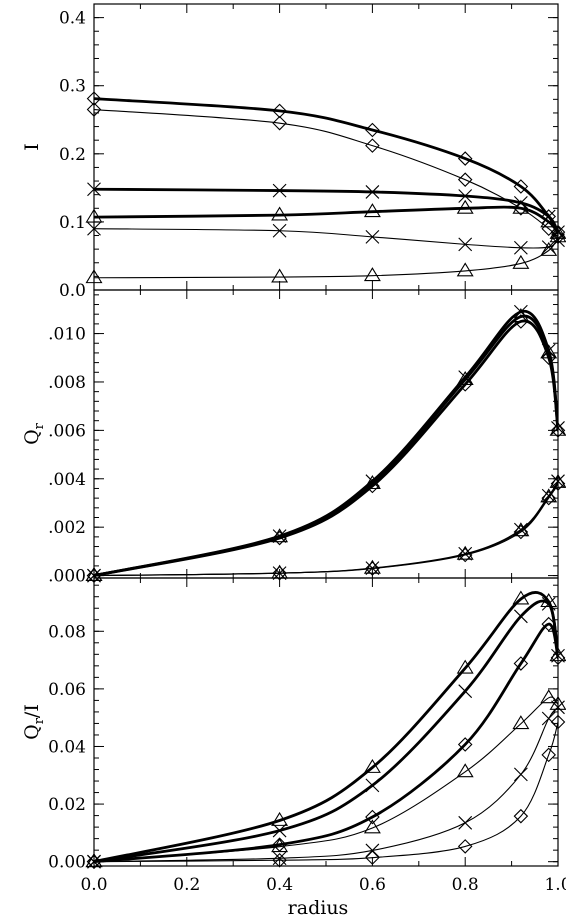 This screenshot has height=919, width=566. I want to click on y-tick-label: .006, so click(67, 431).